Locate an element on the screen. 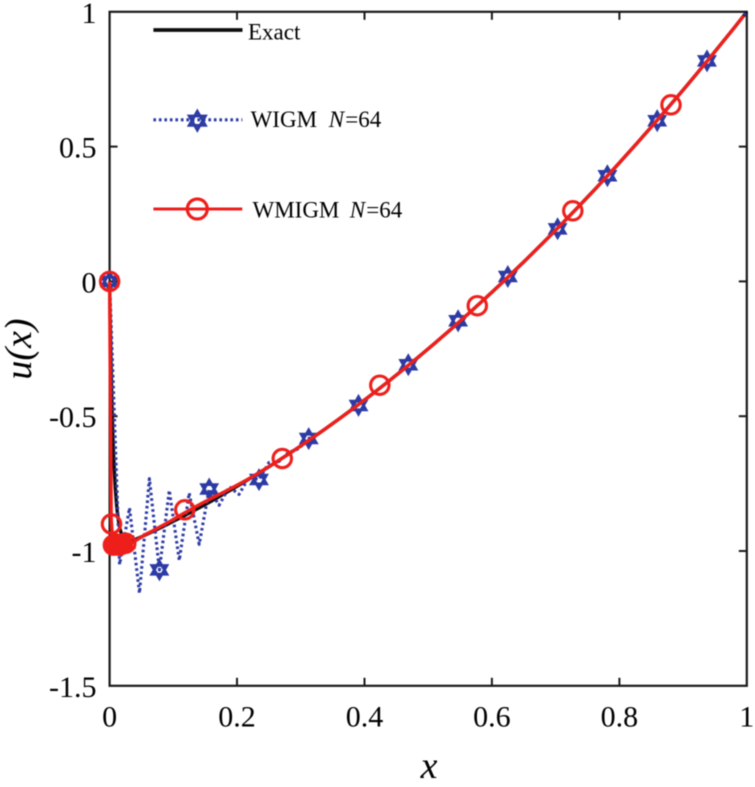 The width and height of the screenshot is (755, 787). svg-text: Exact is located at coordinates (274, 32).